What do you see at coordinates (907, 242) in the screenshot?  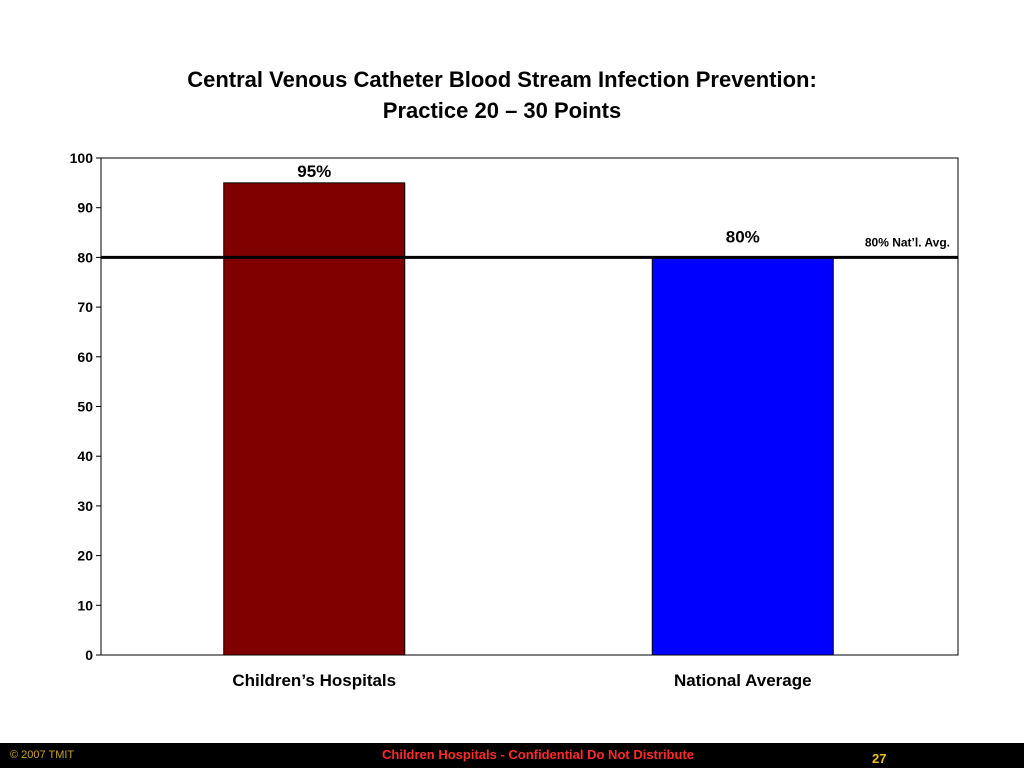 I see `reference-line-label: 80% Nat’l. Avg.` at bounding box center [907, 242].